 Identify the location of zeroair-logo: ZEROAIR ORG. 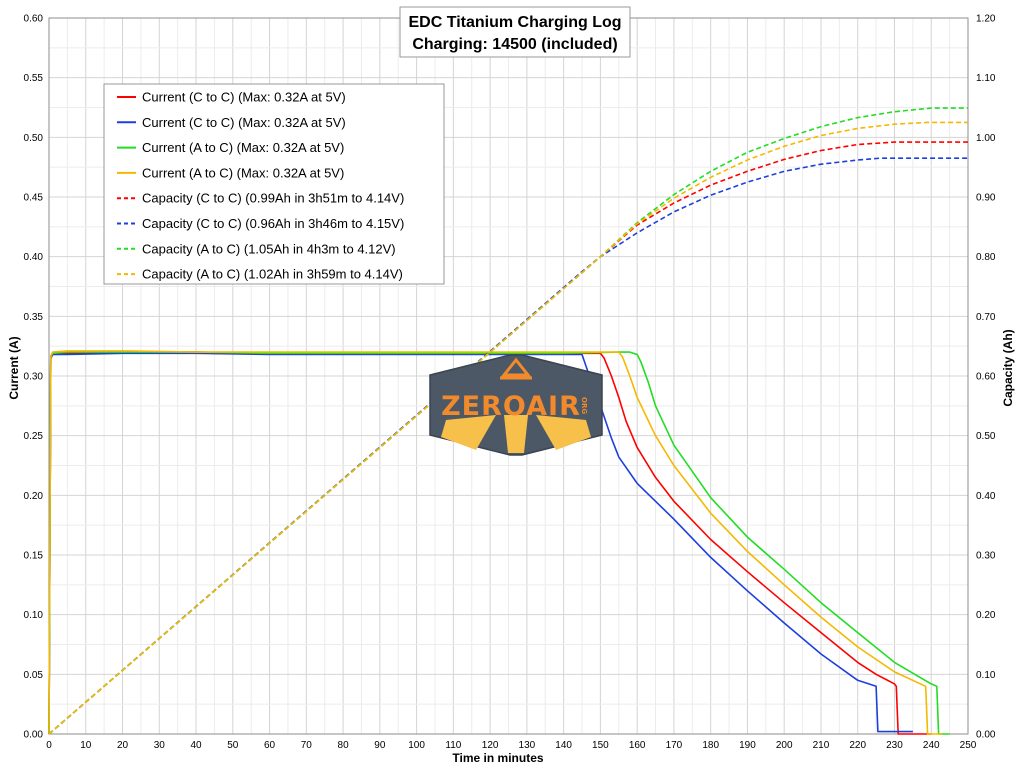
(516, 405).